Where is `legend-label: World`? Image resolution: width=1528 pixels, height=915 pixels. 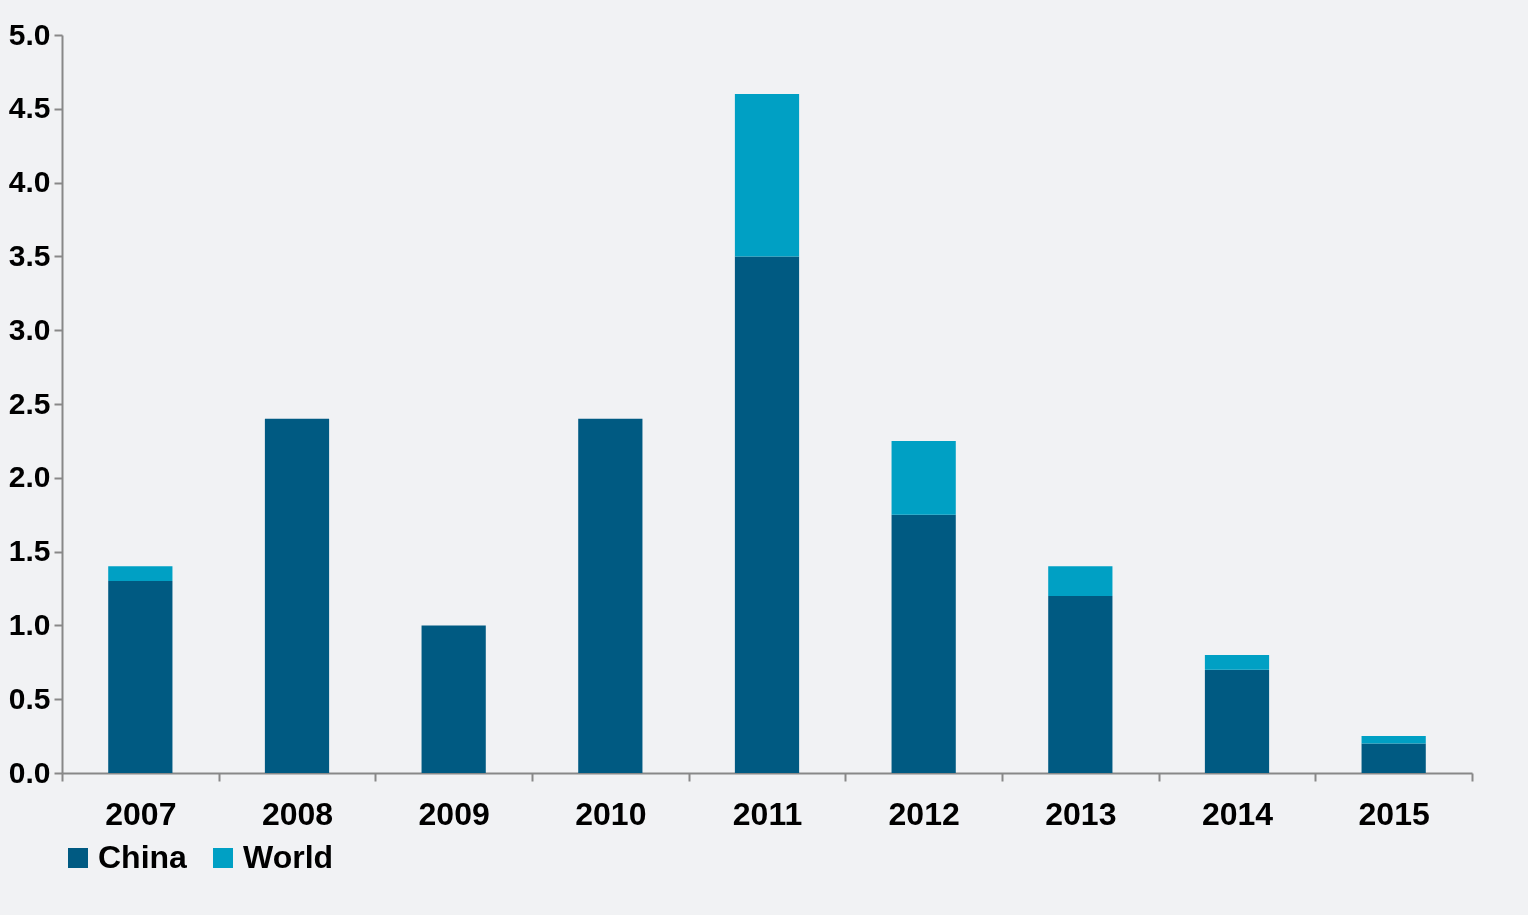
legend-label: World is located at coordinates (288, 857).